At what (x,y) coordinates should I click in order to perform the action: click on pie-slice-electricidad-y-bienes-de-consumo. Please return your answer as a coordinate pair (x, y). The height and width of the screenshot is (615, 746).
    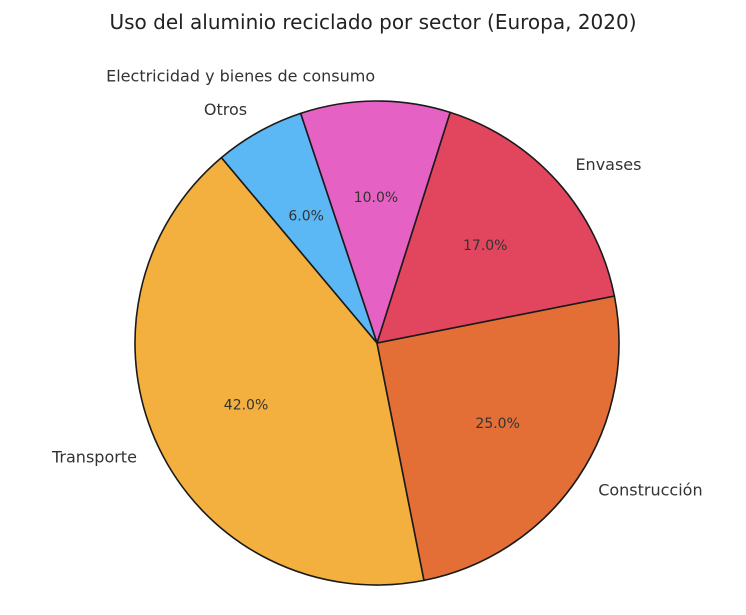
    Looking at the image, I should click on (375, 222).